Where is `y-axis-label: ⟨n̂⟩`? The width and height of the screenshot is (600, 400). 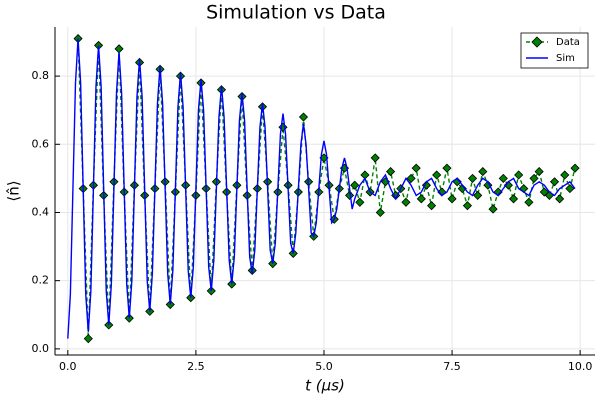
y-axis-label: ⟨n̂⟩ is located at coordinates (14, 190).